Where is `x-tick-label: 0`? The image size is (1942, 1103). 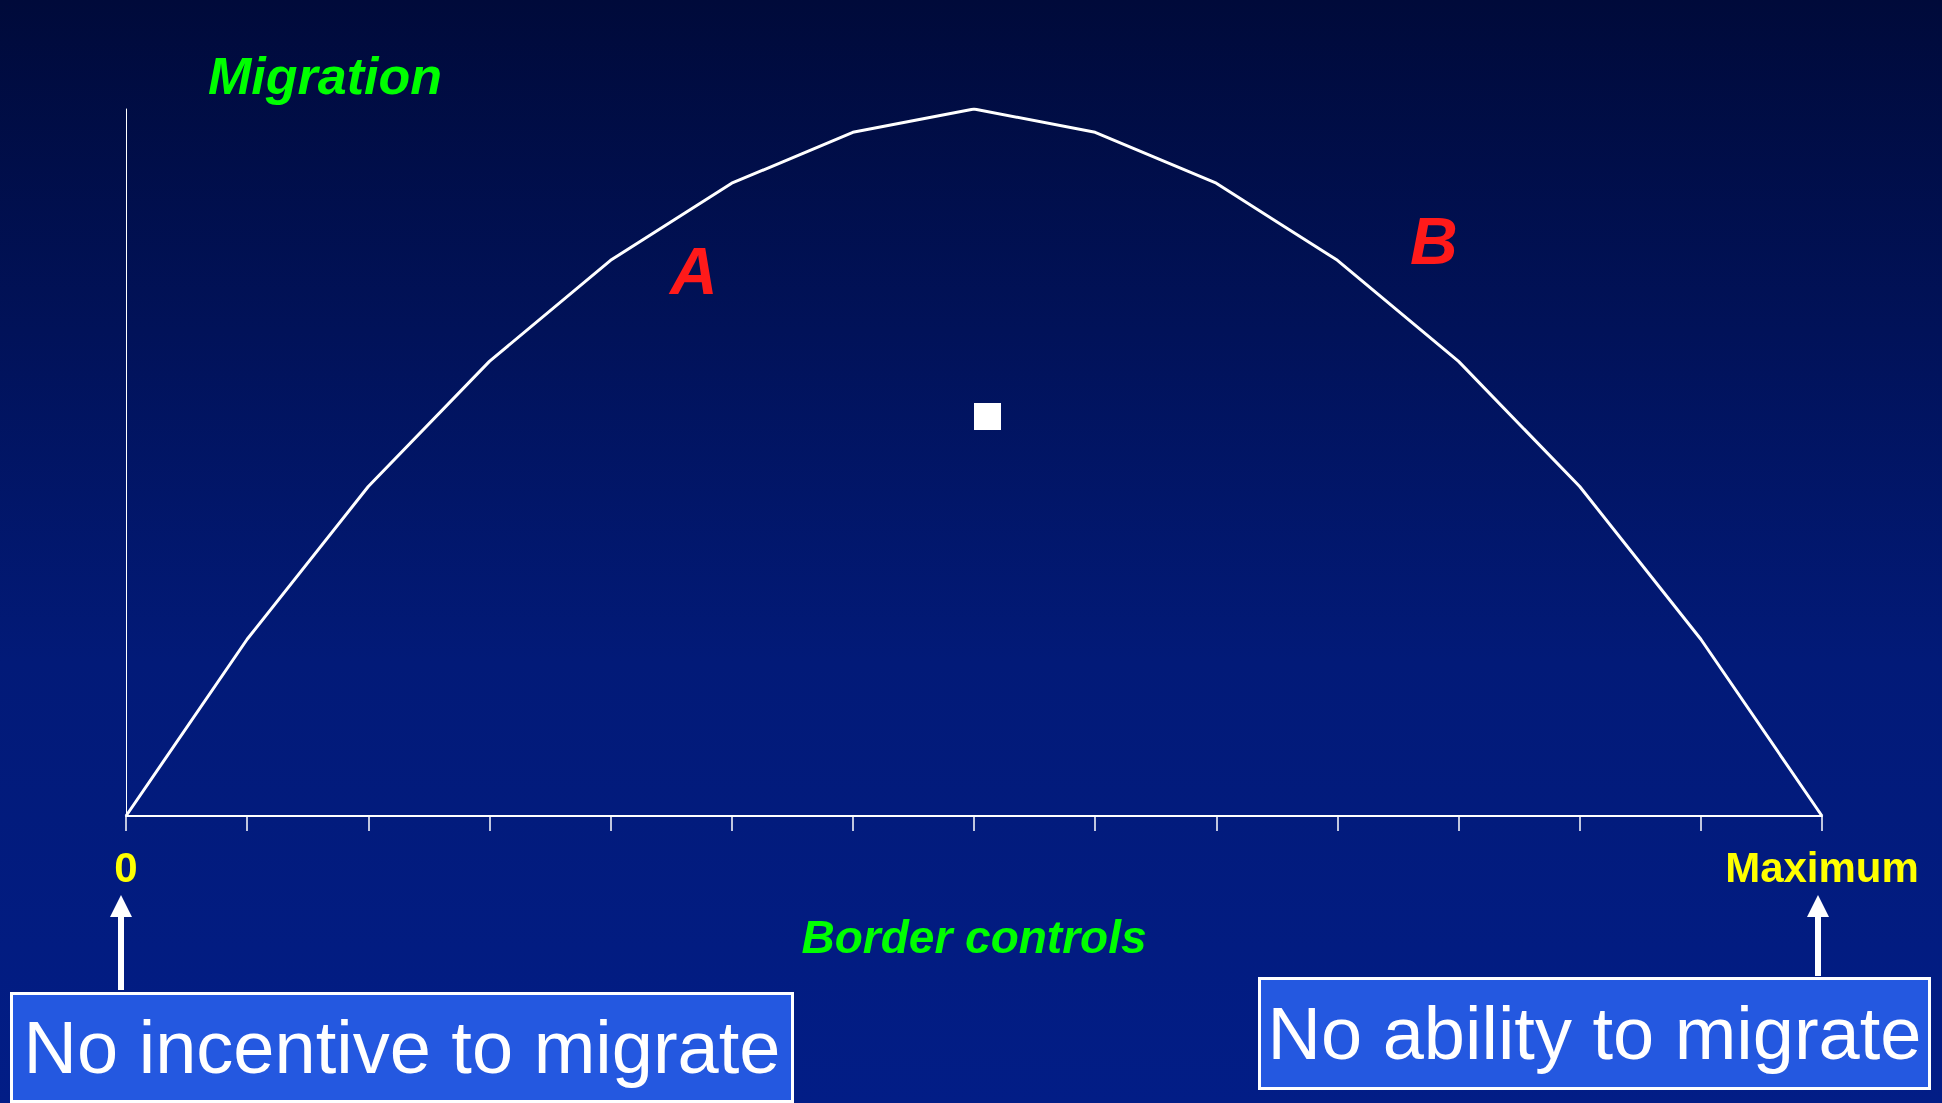 x-tick-label: 0 is located at coordinates (126, 867).